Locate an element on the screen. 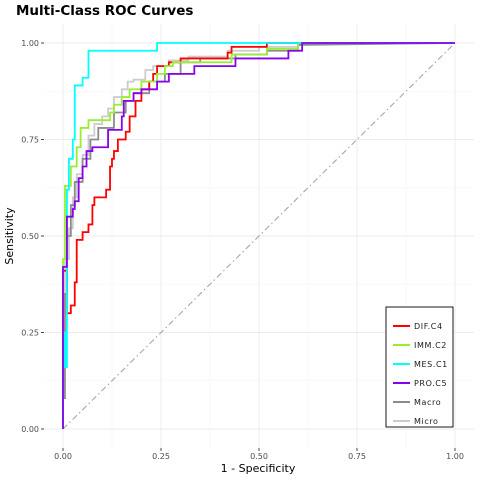 The image size is (480, 480). x-axis-ticks: 0.00 0.25 0.50 0.75 1.00 is located at coordinates (259, 454).